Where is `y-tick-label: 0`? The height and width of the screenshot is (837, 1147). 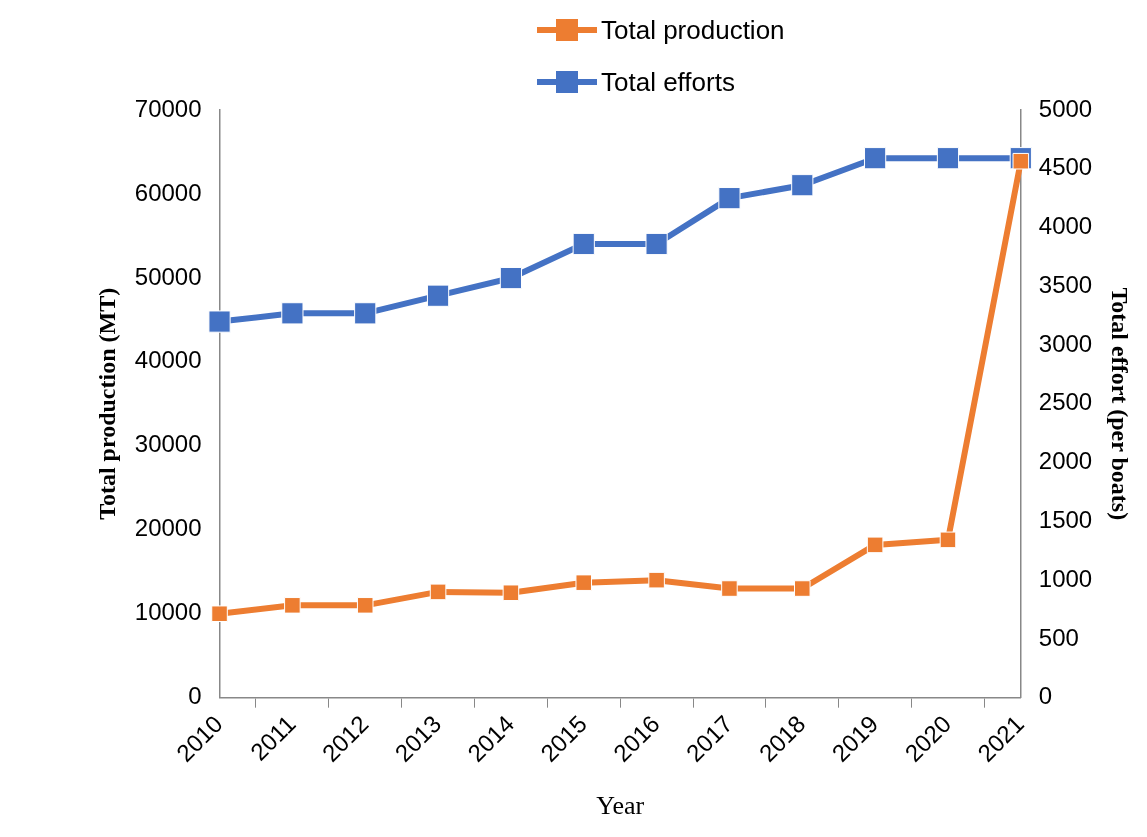 y-tick-label: 0 is located at coordinates (195, 696).